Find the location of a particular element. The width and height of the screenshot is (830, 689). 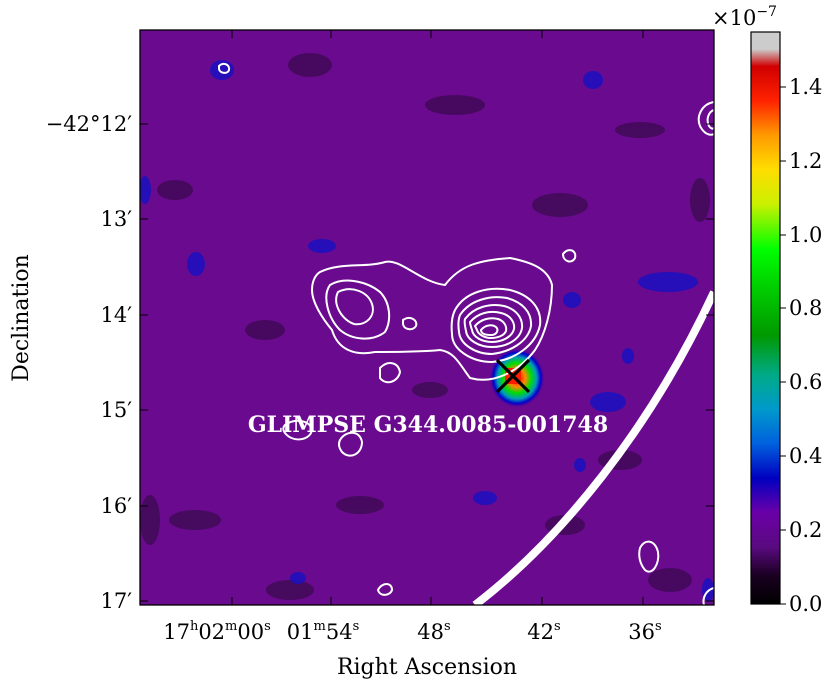

contour-blob-a is located at coordinates (410, 323).